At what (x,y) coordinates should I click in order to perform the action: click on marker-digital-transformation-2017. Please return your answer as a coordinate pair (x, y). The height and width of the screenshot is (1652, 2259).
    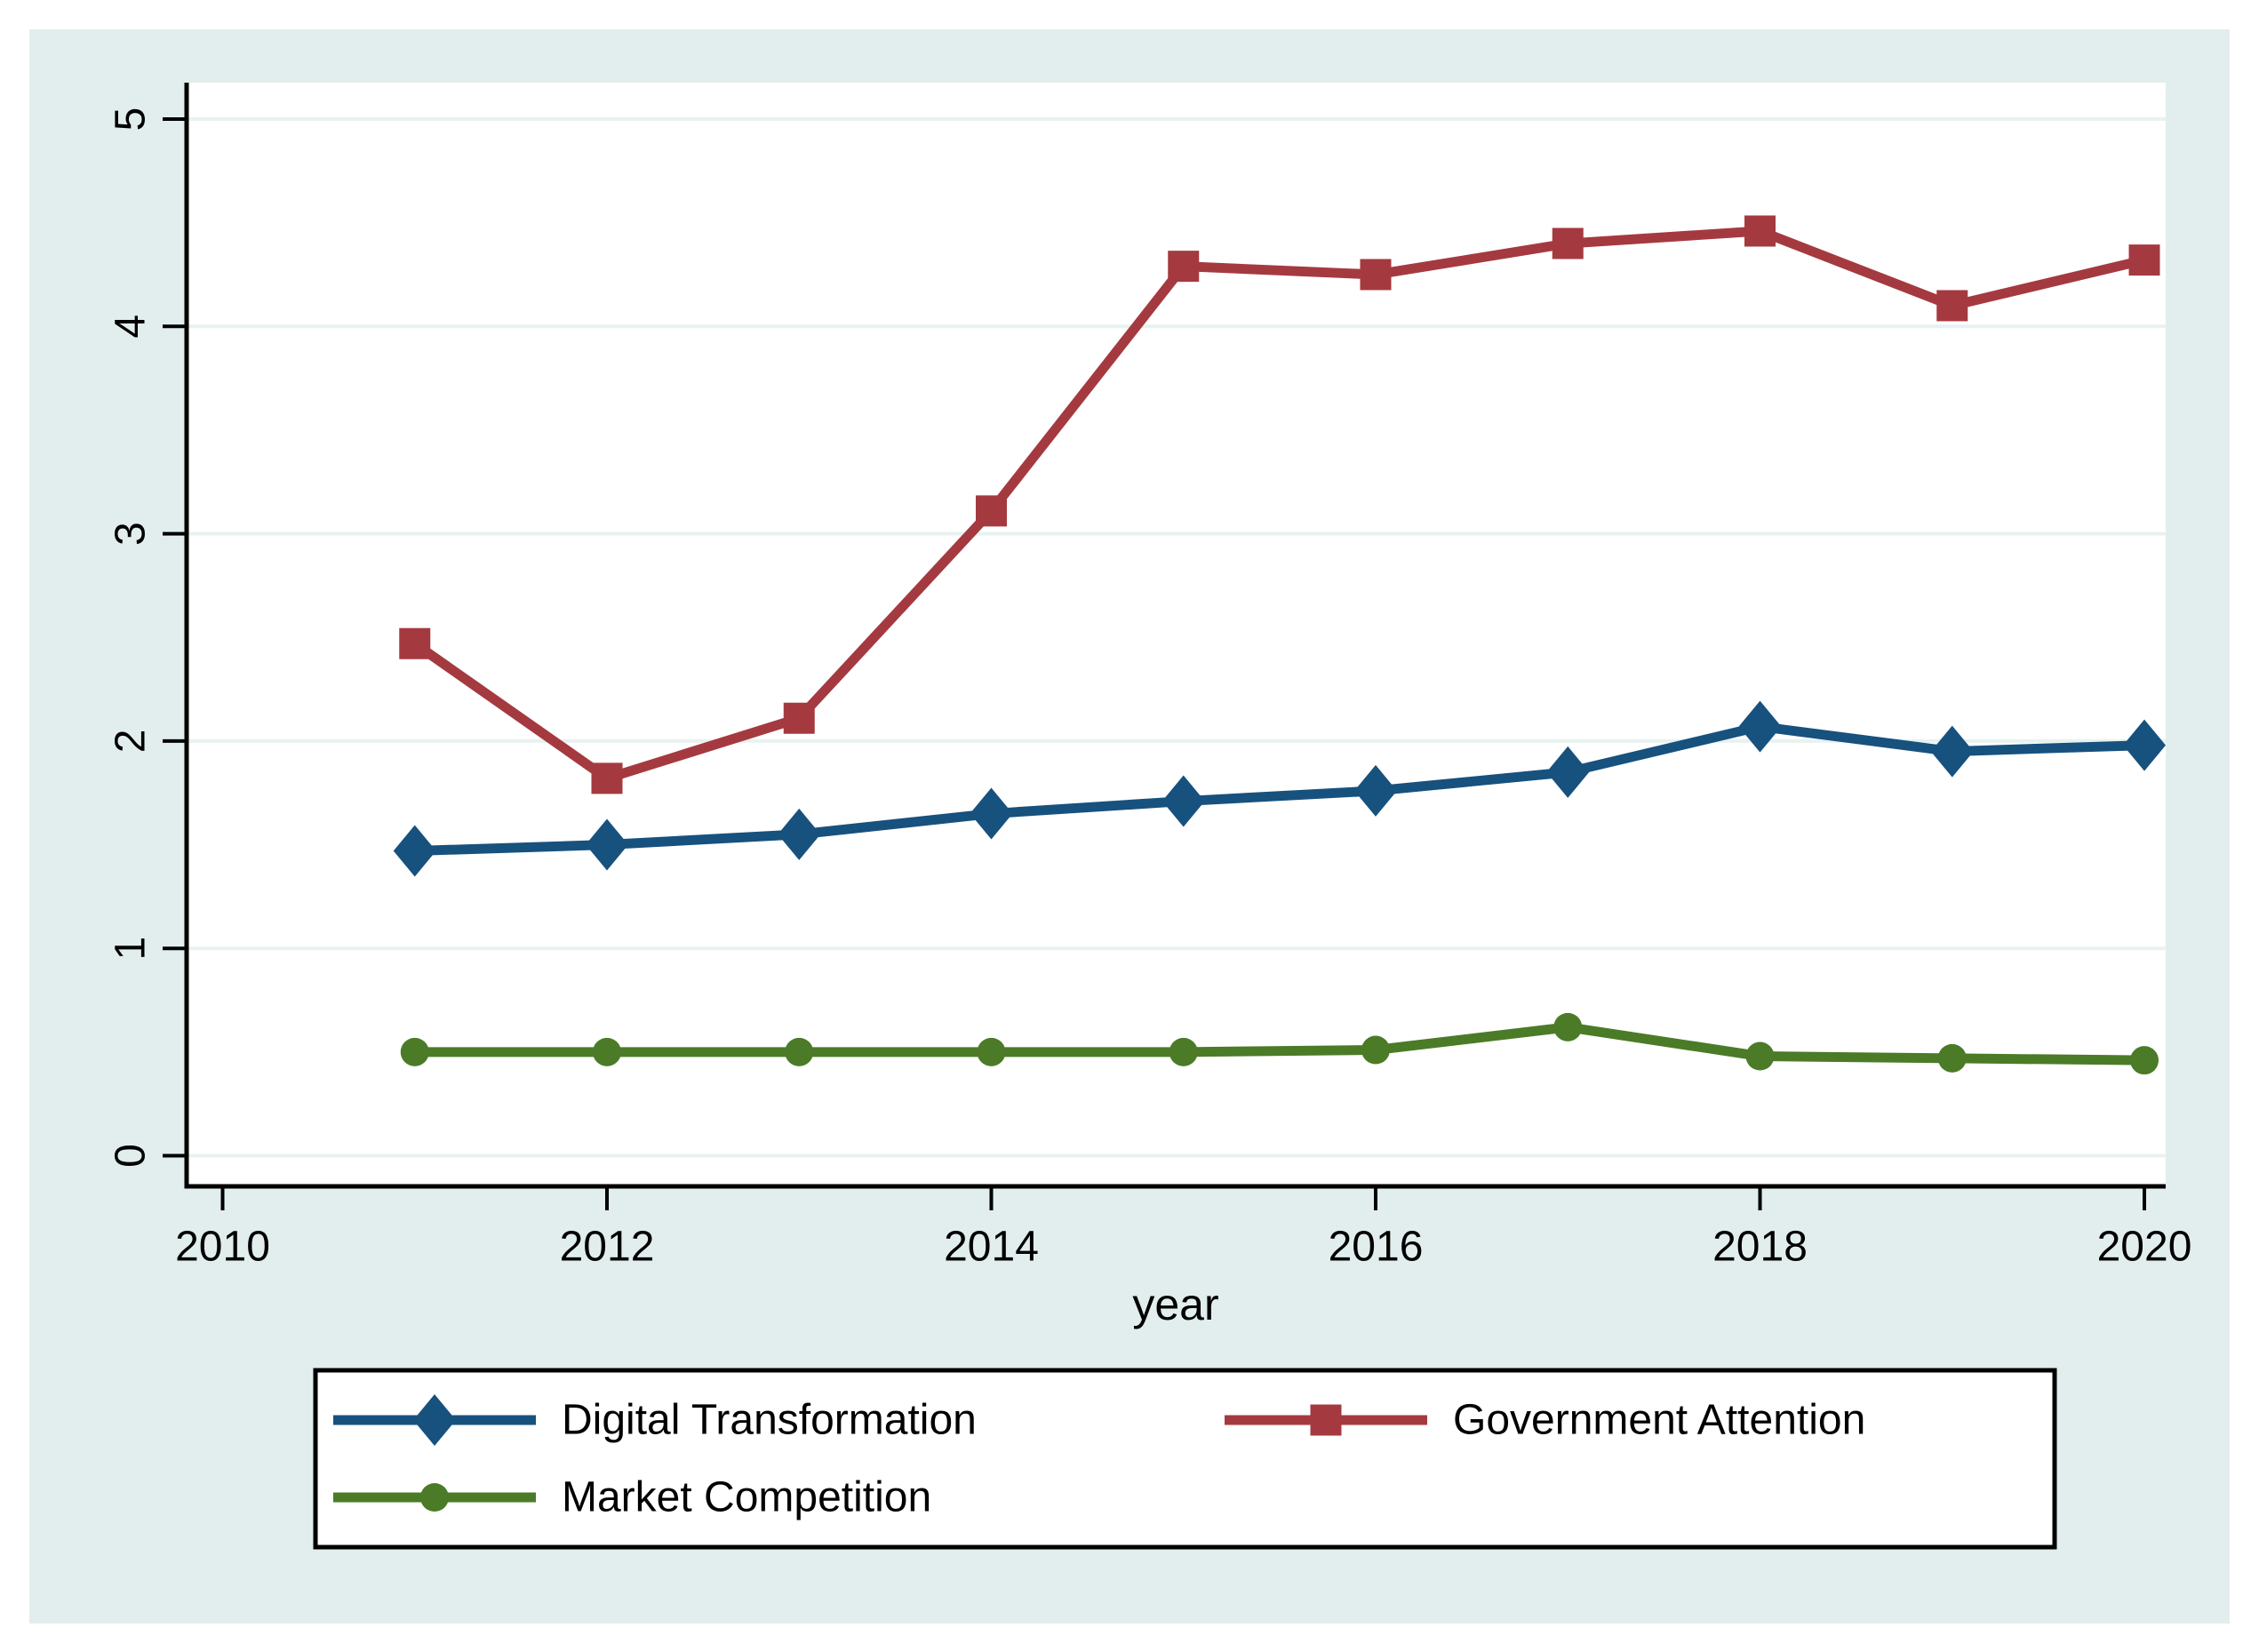
    Looking at the image, I should click on (1568, 772).